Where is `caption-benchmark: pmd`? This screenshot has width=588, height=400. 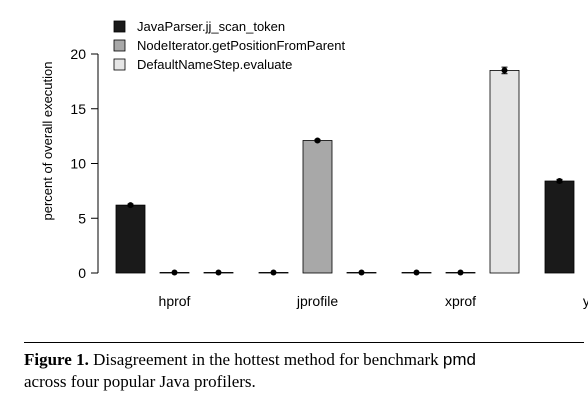 caption-benchmark: pmd is located at coordinates (459, 359).